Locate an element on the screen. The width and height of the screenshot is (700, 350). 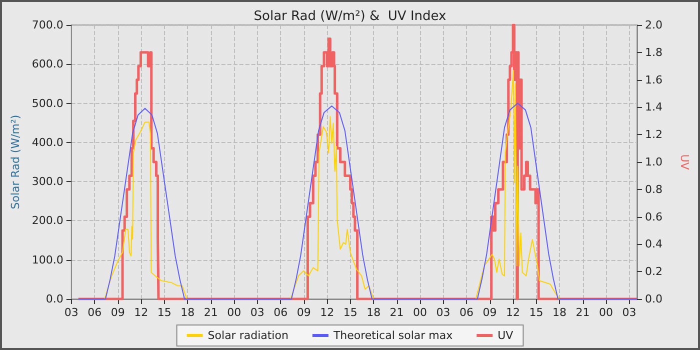
y2-tick-label: 0.6 is located at coordinates (653, 217).